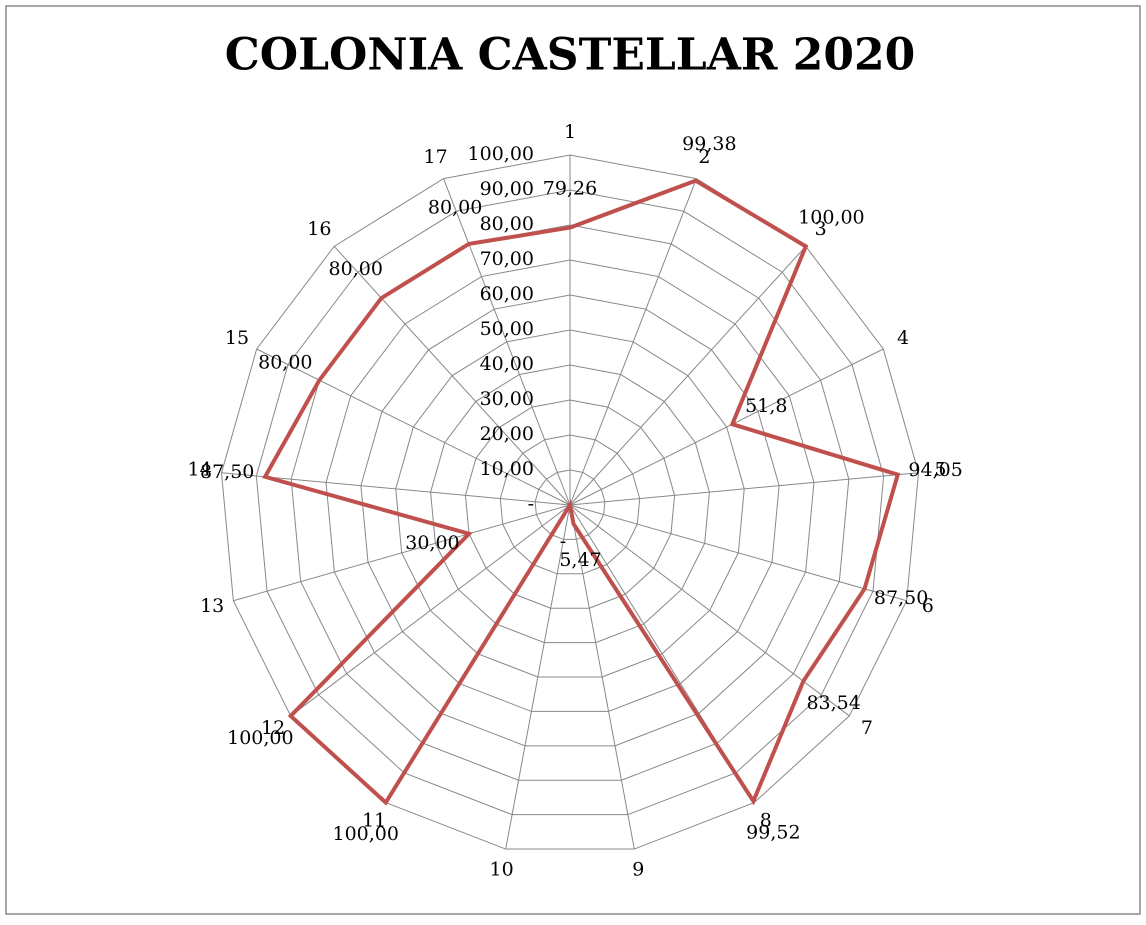 The width and height of the screenshot is (1146, 925). Describe the element at coordinates (507, 434) in the screenshot. I see `y-tick-label: 20,00` at that location.